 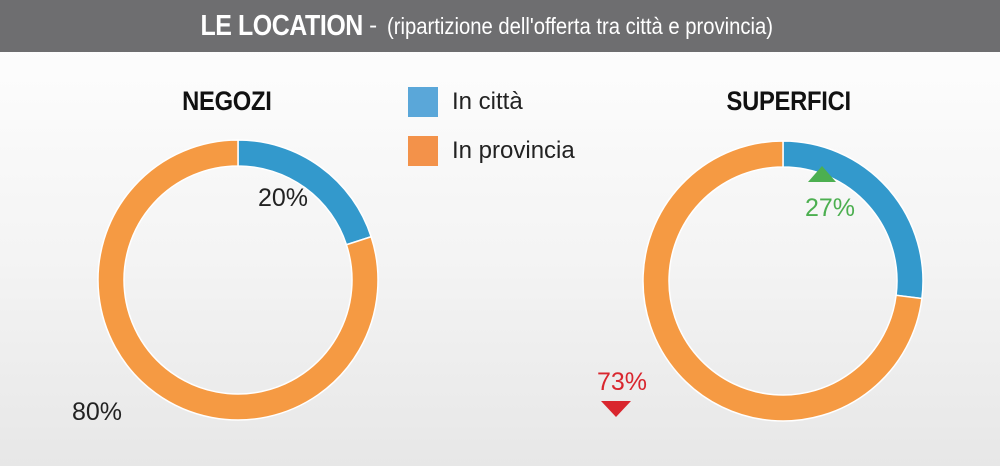 I want to click on legend: In città In provincia, so click(x=491, y=136).